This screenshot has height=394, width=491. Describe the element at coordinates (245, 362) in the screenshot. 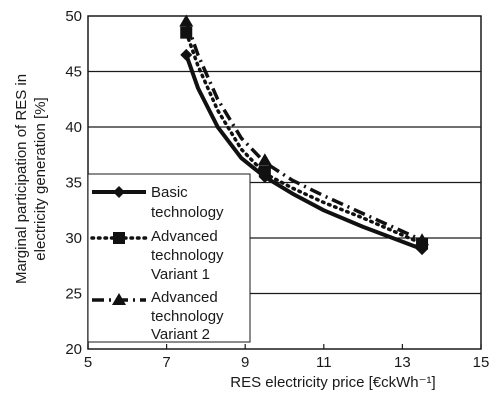

I see `x-tick-label-9: 9` at that location.